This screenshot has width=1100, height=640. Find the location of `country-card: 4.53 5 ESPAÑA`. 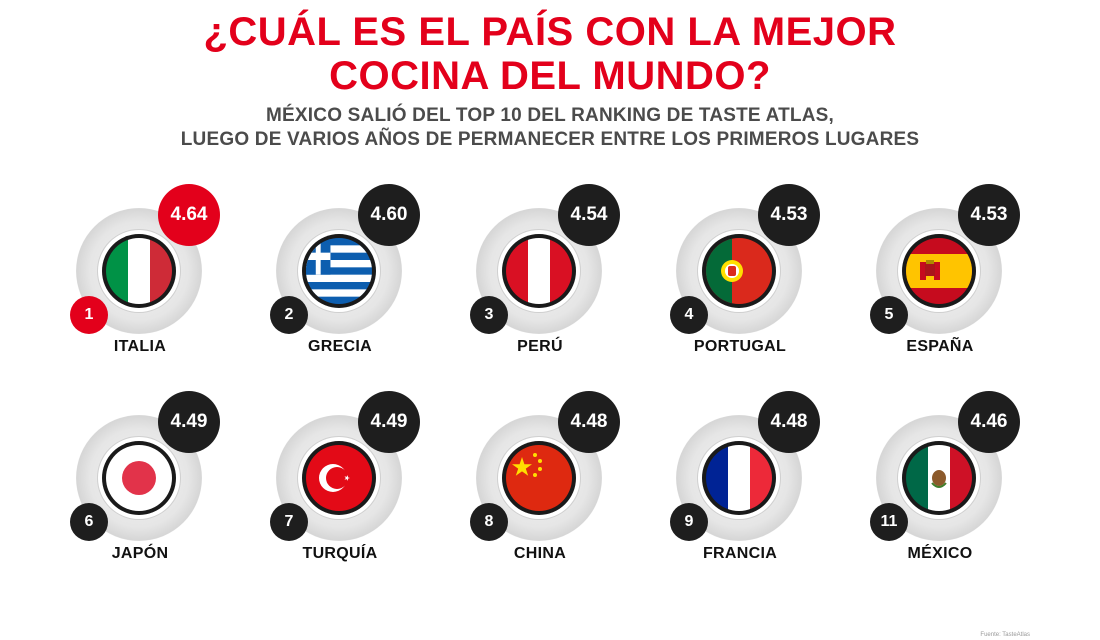

country-card: 4.53 5 ESPAÑA is located at coordinates (940, 261).